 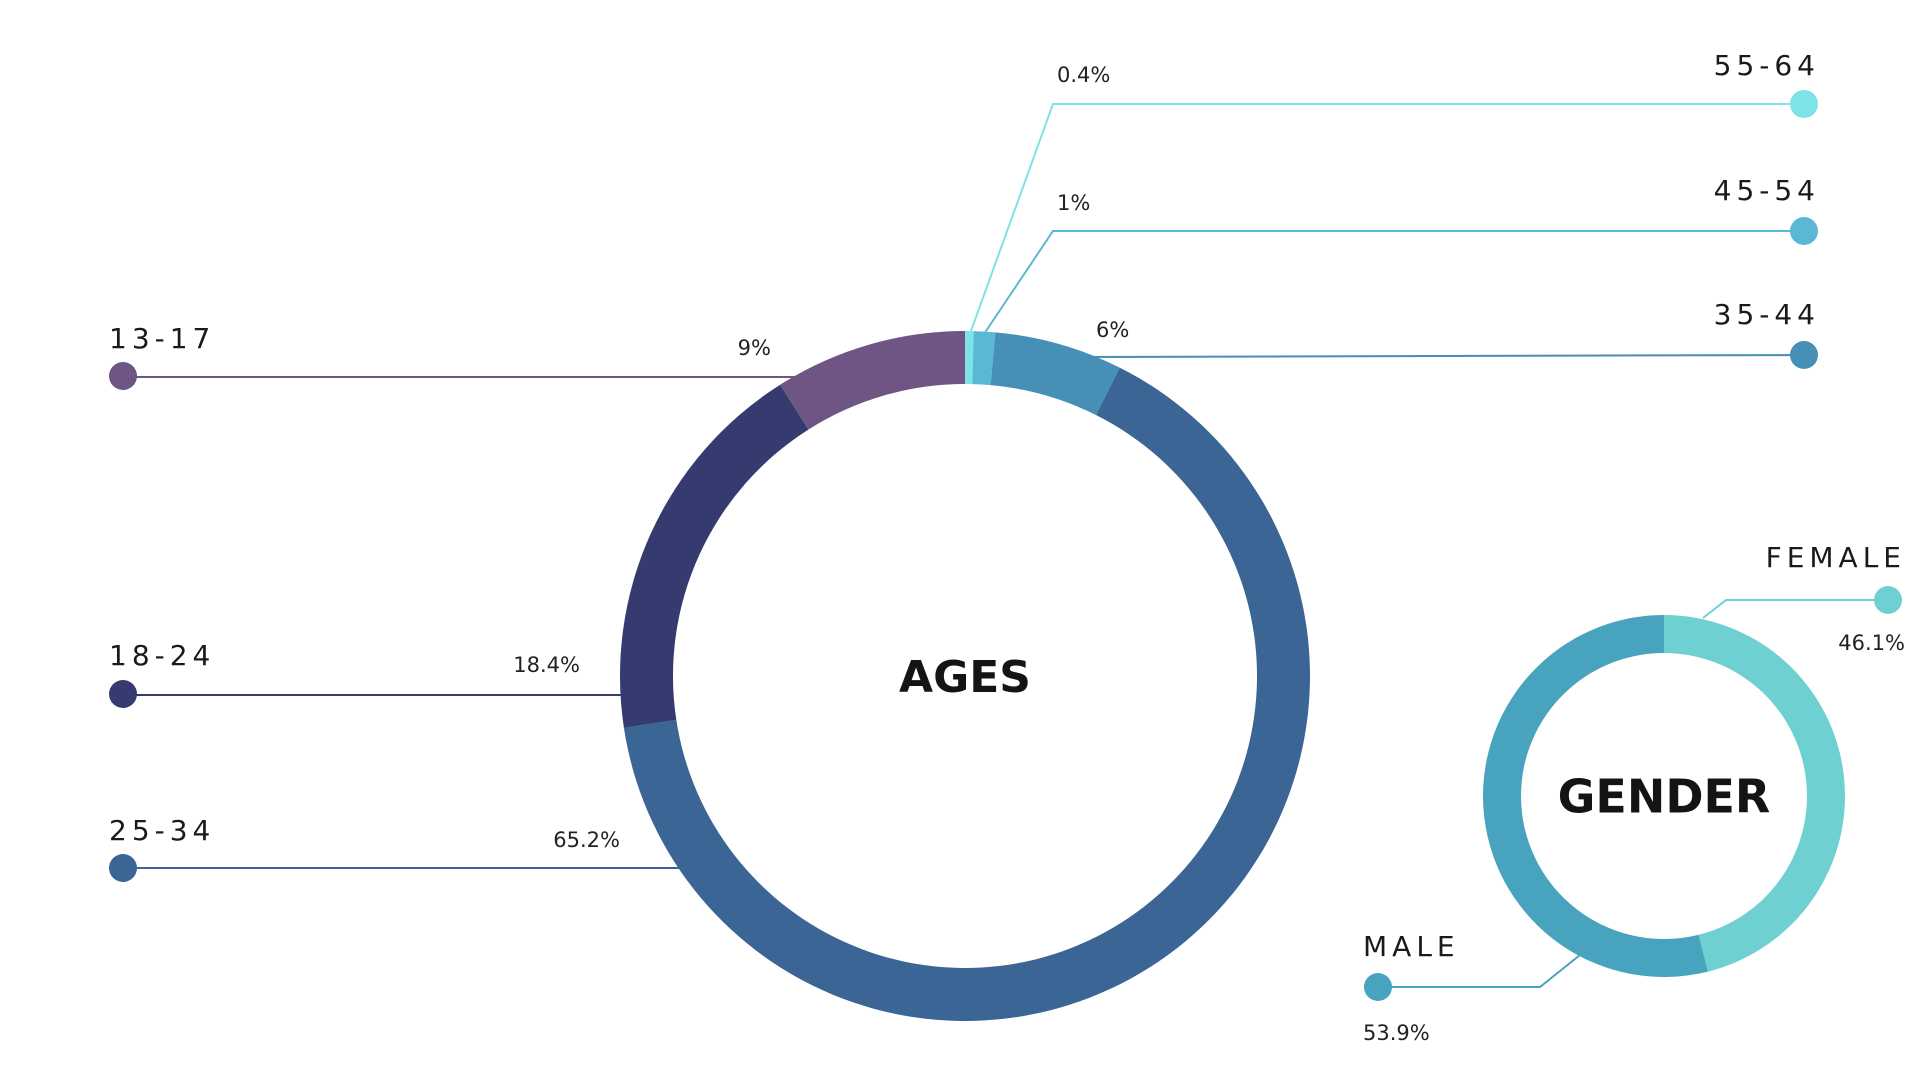 I want to click on ages-title: AGES, so click(x=965, y=677).